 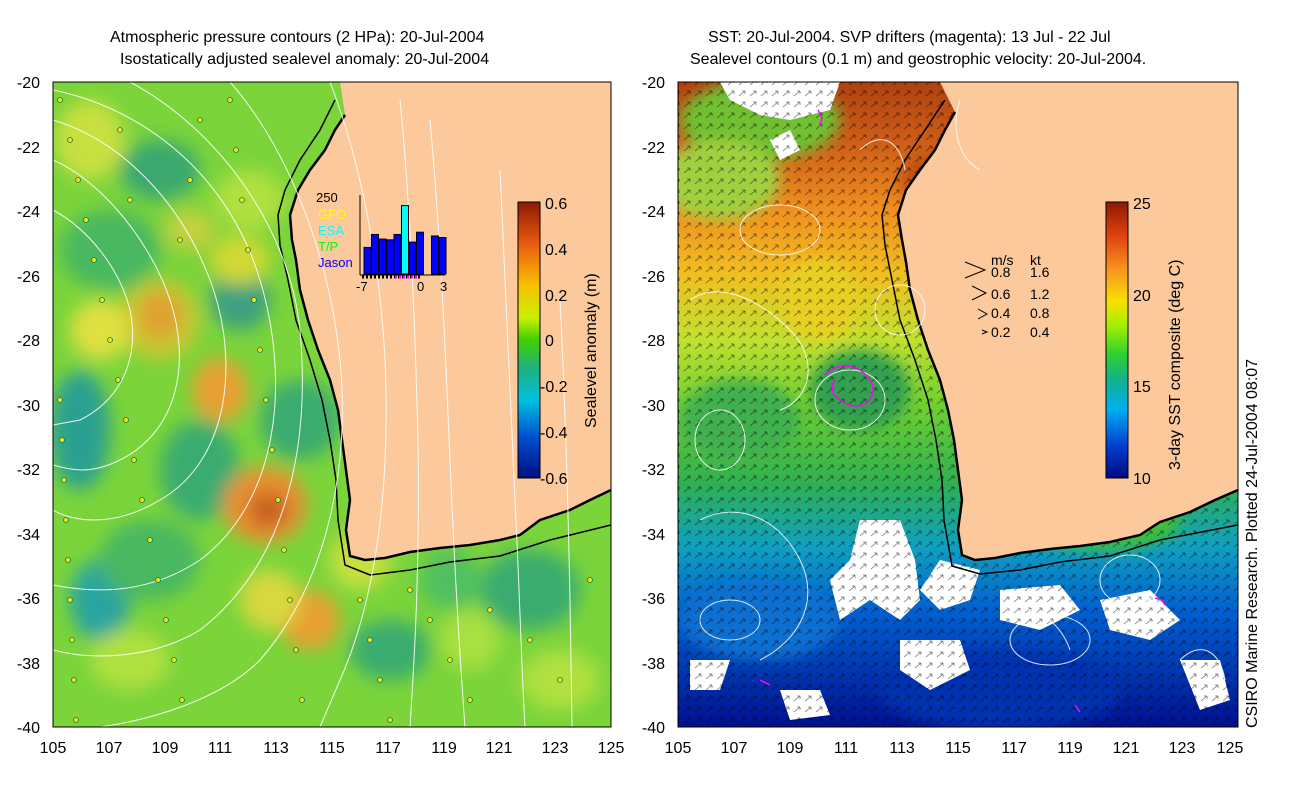 I want to click on right-ytick-9: -38, so click(x=653, y=664).